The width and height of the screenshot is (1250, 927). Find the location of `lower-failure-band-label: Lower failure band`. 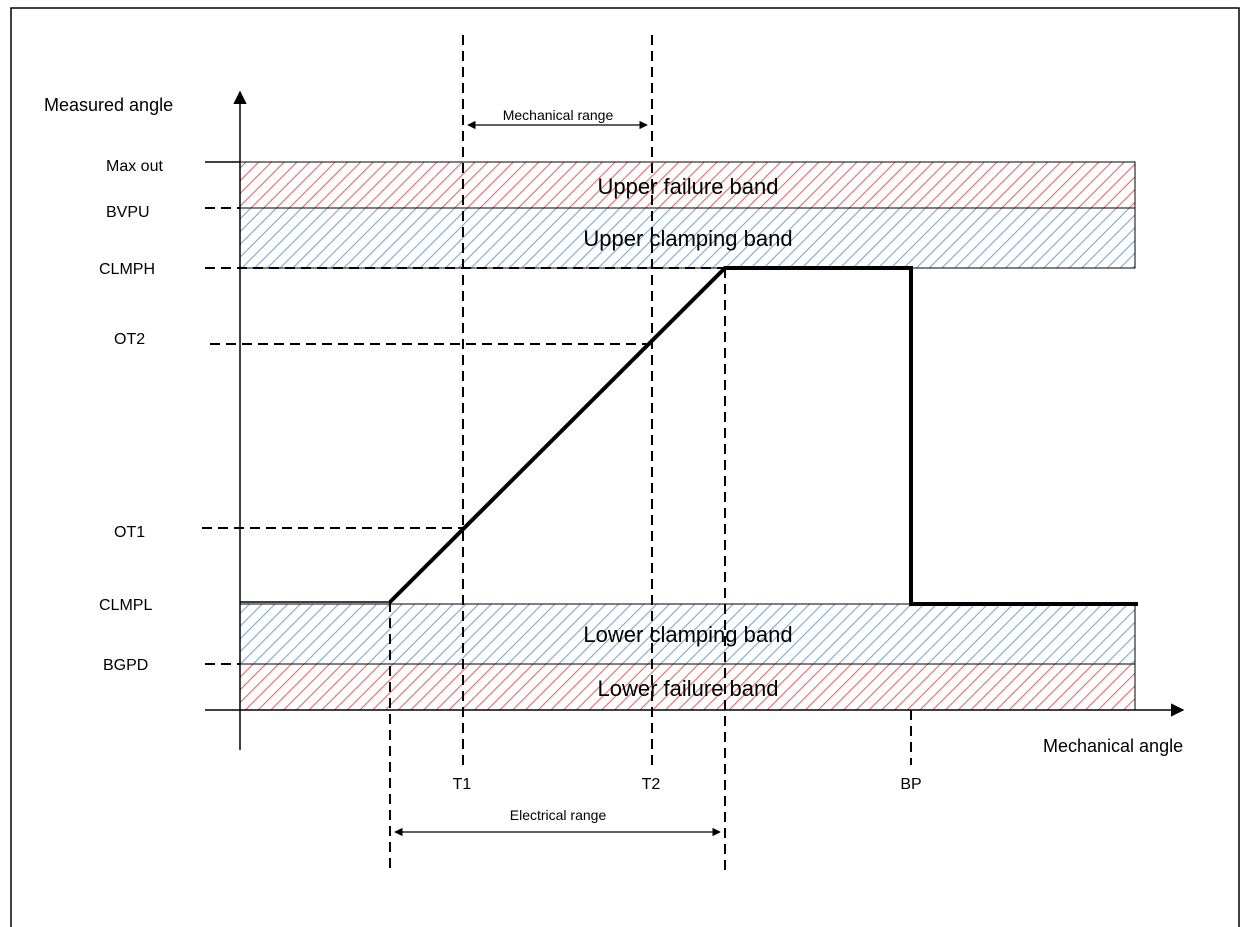

lower-failure-band-label: Lower failure band is located at coordinates (687, 688).